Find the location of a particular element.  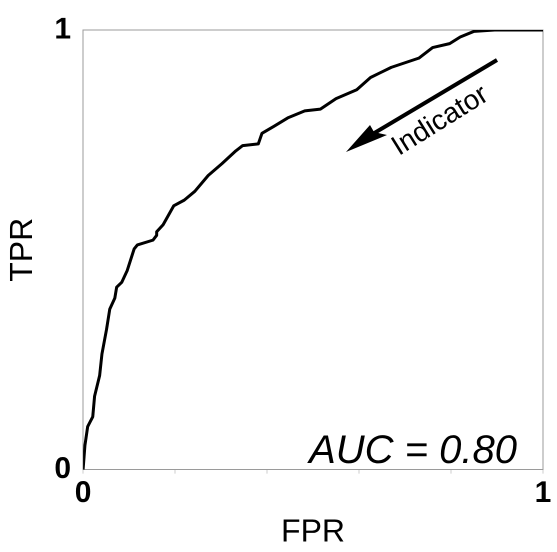

x-axis-title: FPR is located at coordinates (313, 530).